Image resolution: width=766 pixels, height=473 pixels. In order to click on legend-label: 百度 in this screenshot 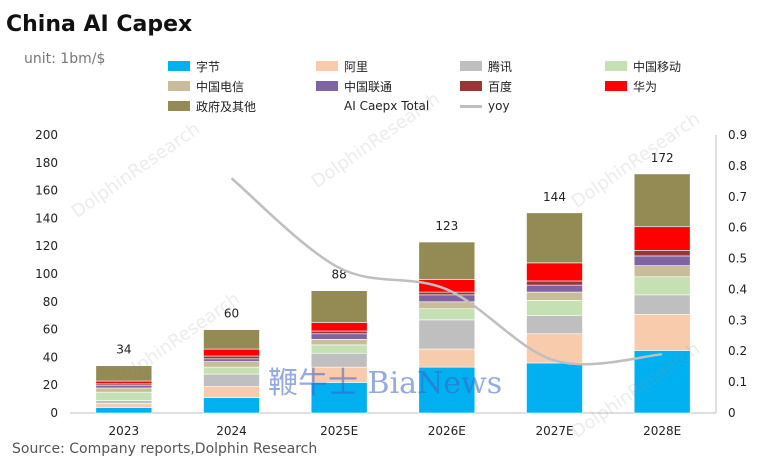, I will do `click(500, 86)`.